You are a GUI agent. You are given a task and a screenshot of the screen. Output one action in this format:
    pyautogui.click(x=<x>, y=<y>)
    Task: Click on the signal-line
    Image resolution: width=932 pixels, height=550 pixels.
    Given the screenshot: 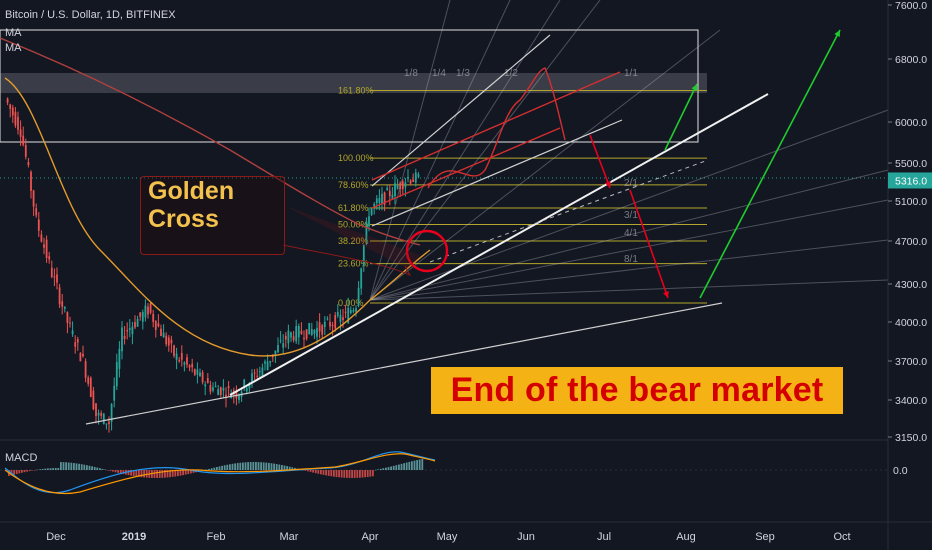 What is the action you would take?
    pyautogui.click(x=220, y=474)
    